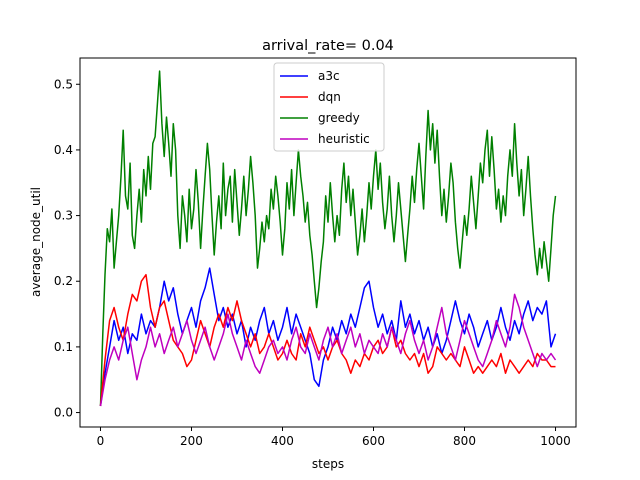  What do you see at coordinates (334, 437) in the screenshot?
I see `x-axis: 0 200 400 600 800 1000` at bounding box center [334, 437].